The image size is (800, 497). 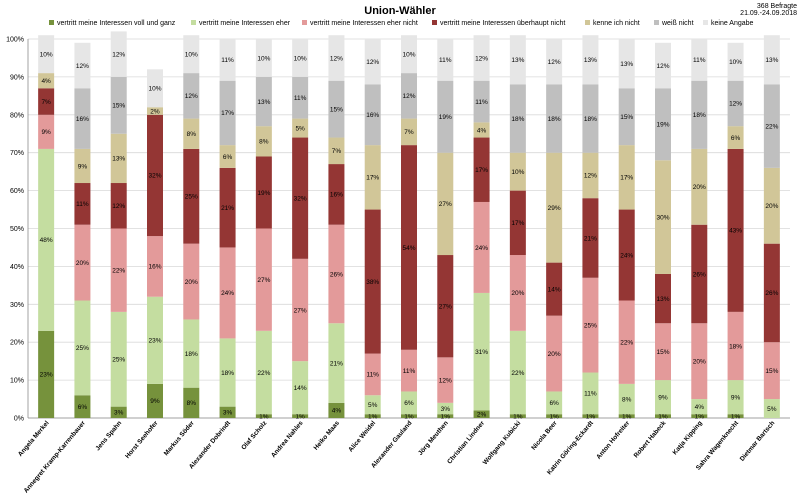 What do you see at coordinates (154, 341) in the screenshot?
I see `data-label: 23%` at bounding box center [154, 341].